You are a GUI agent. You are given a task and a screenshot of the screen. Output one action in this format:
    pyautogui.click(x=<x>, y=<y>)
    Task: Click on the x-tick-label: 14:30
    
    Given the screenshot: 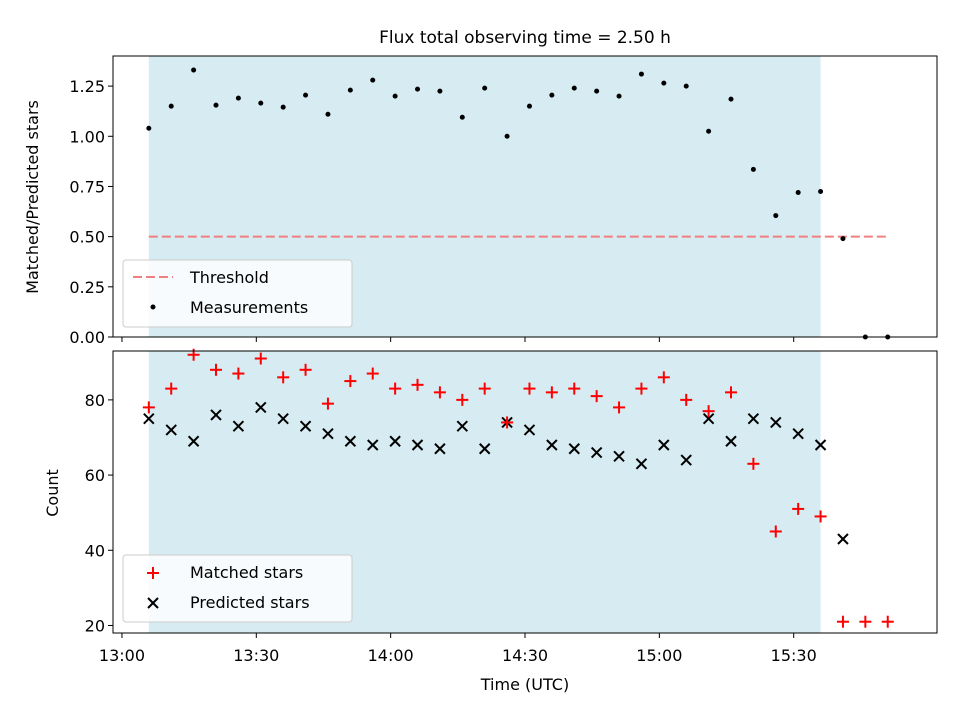 What is the action you would take?
    pyautogui.click(x=525, y=655)
    